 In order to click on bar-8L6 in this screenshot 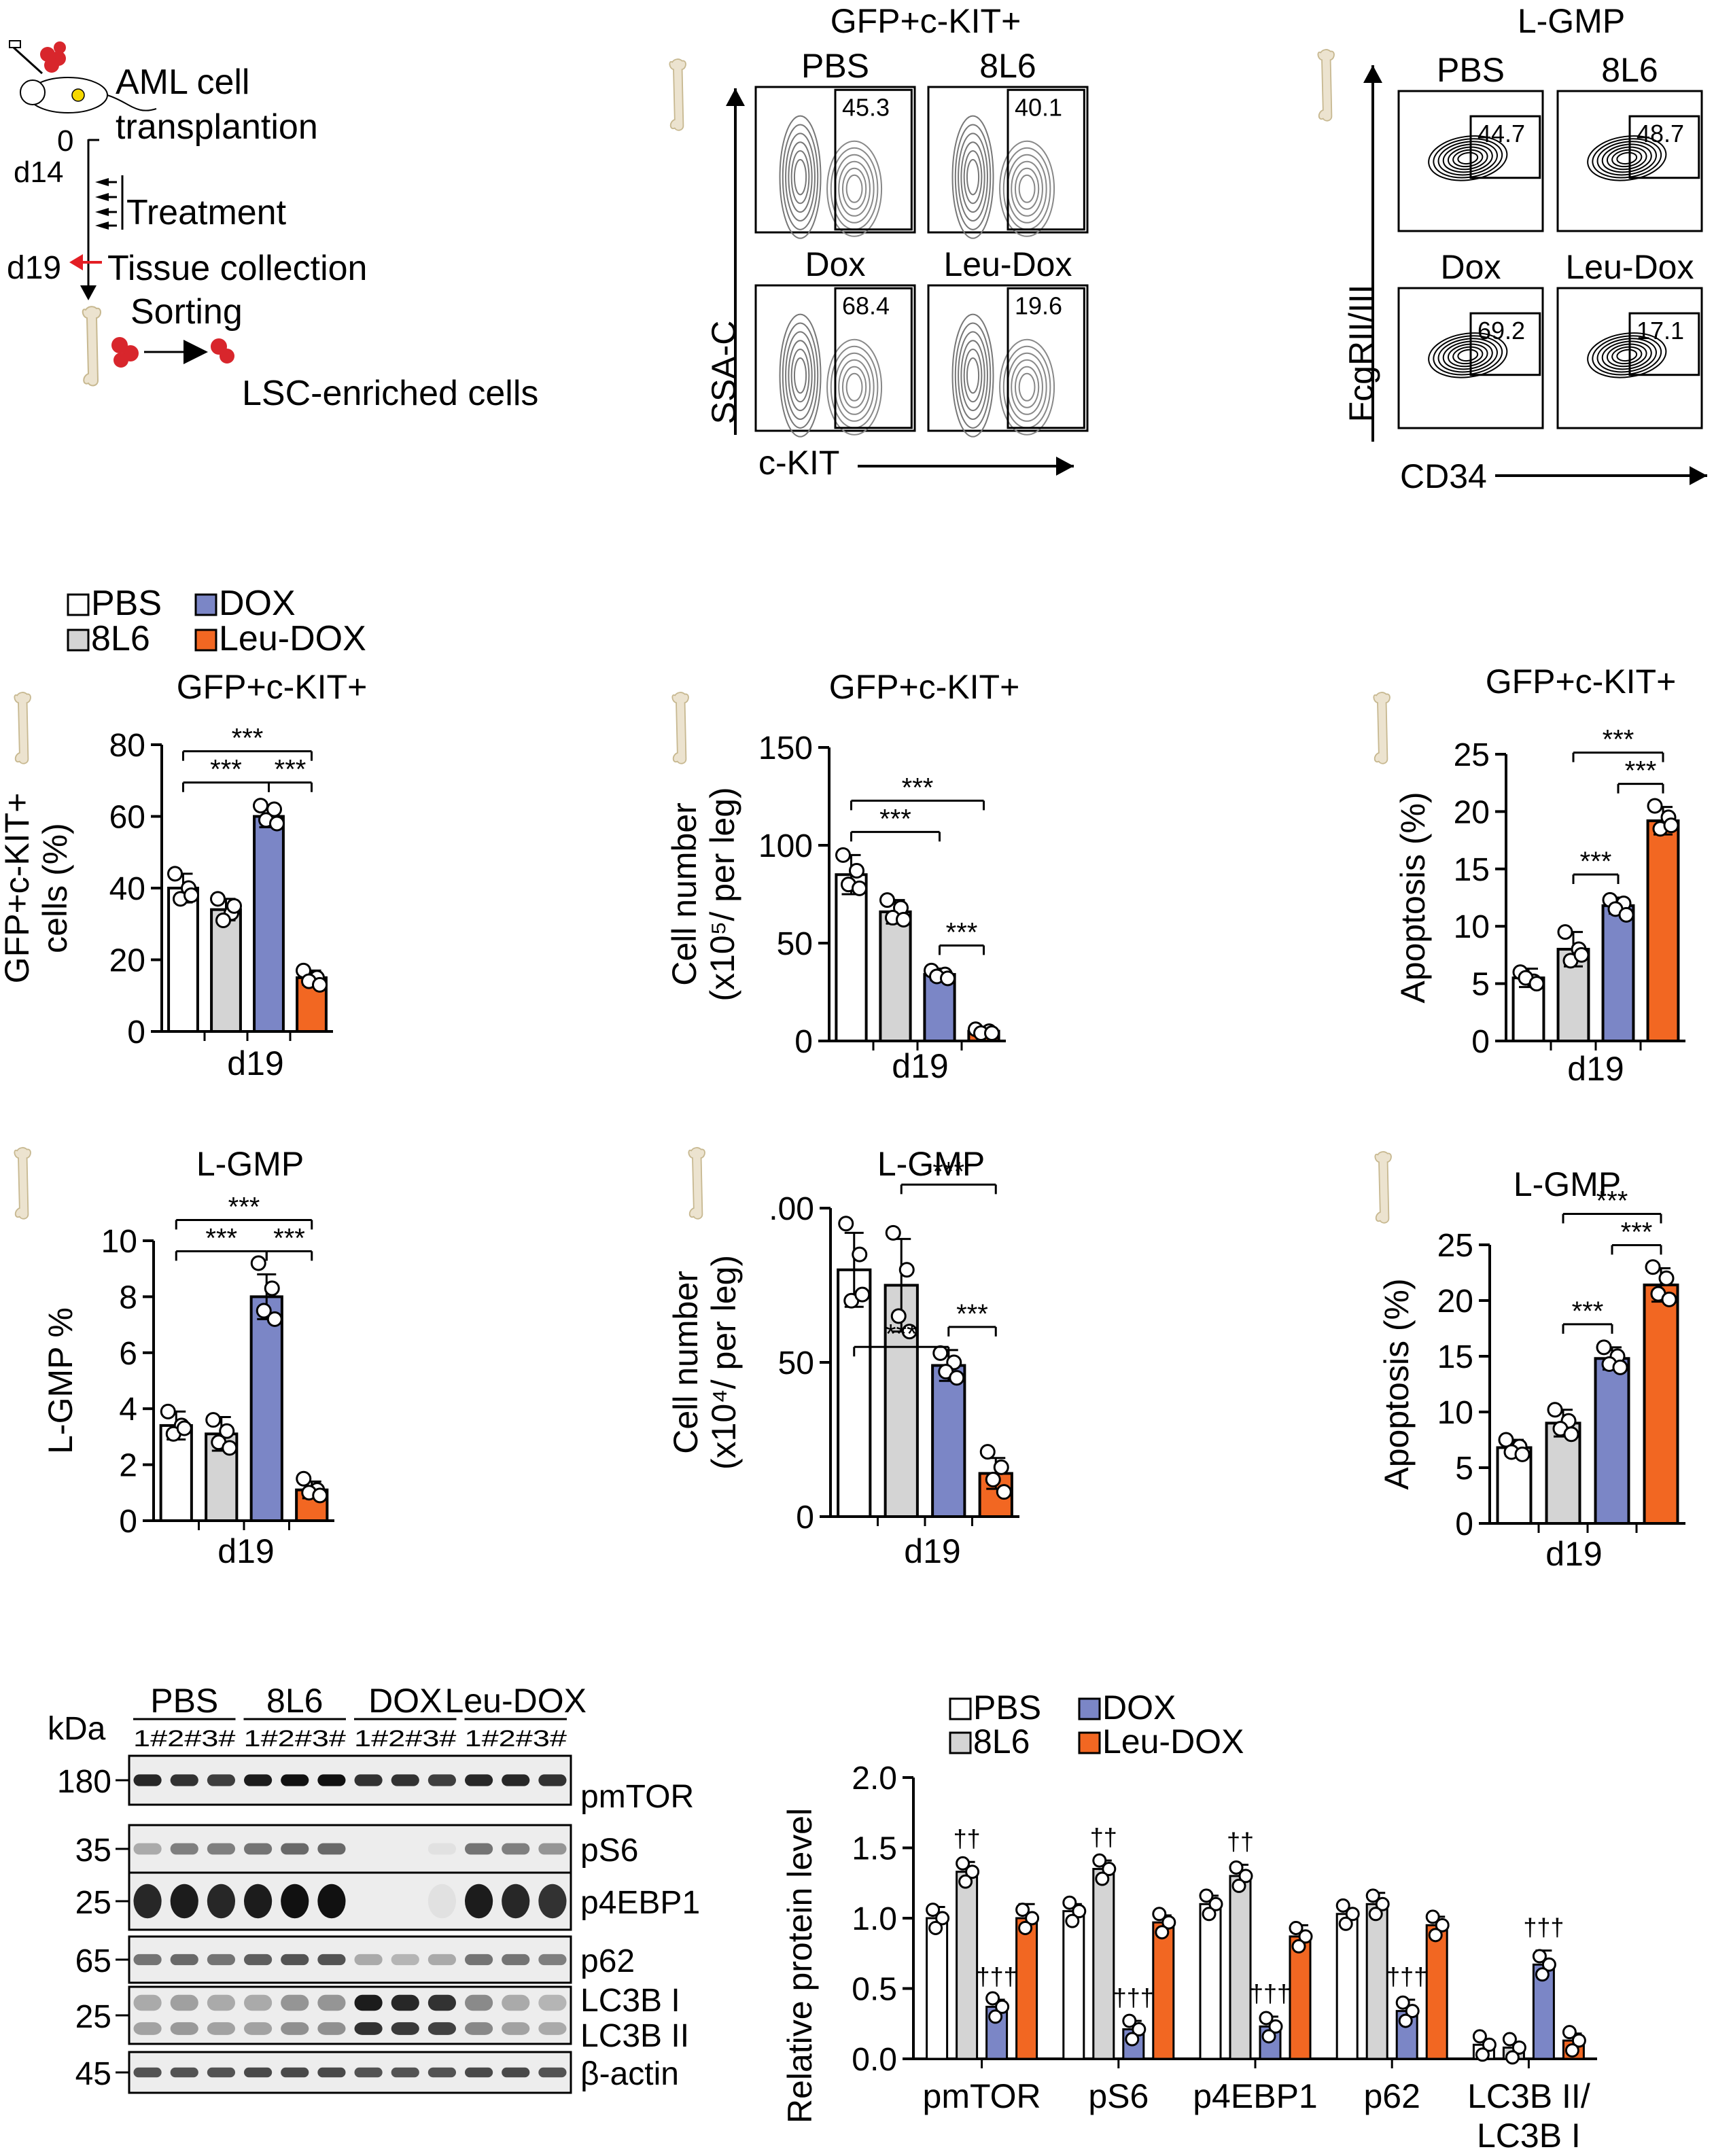, I will do `click(1240, 1968)`.